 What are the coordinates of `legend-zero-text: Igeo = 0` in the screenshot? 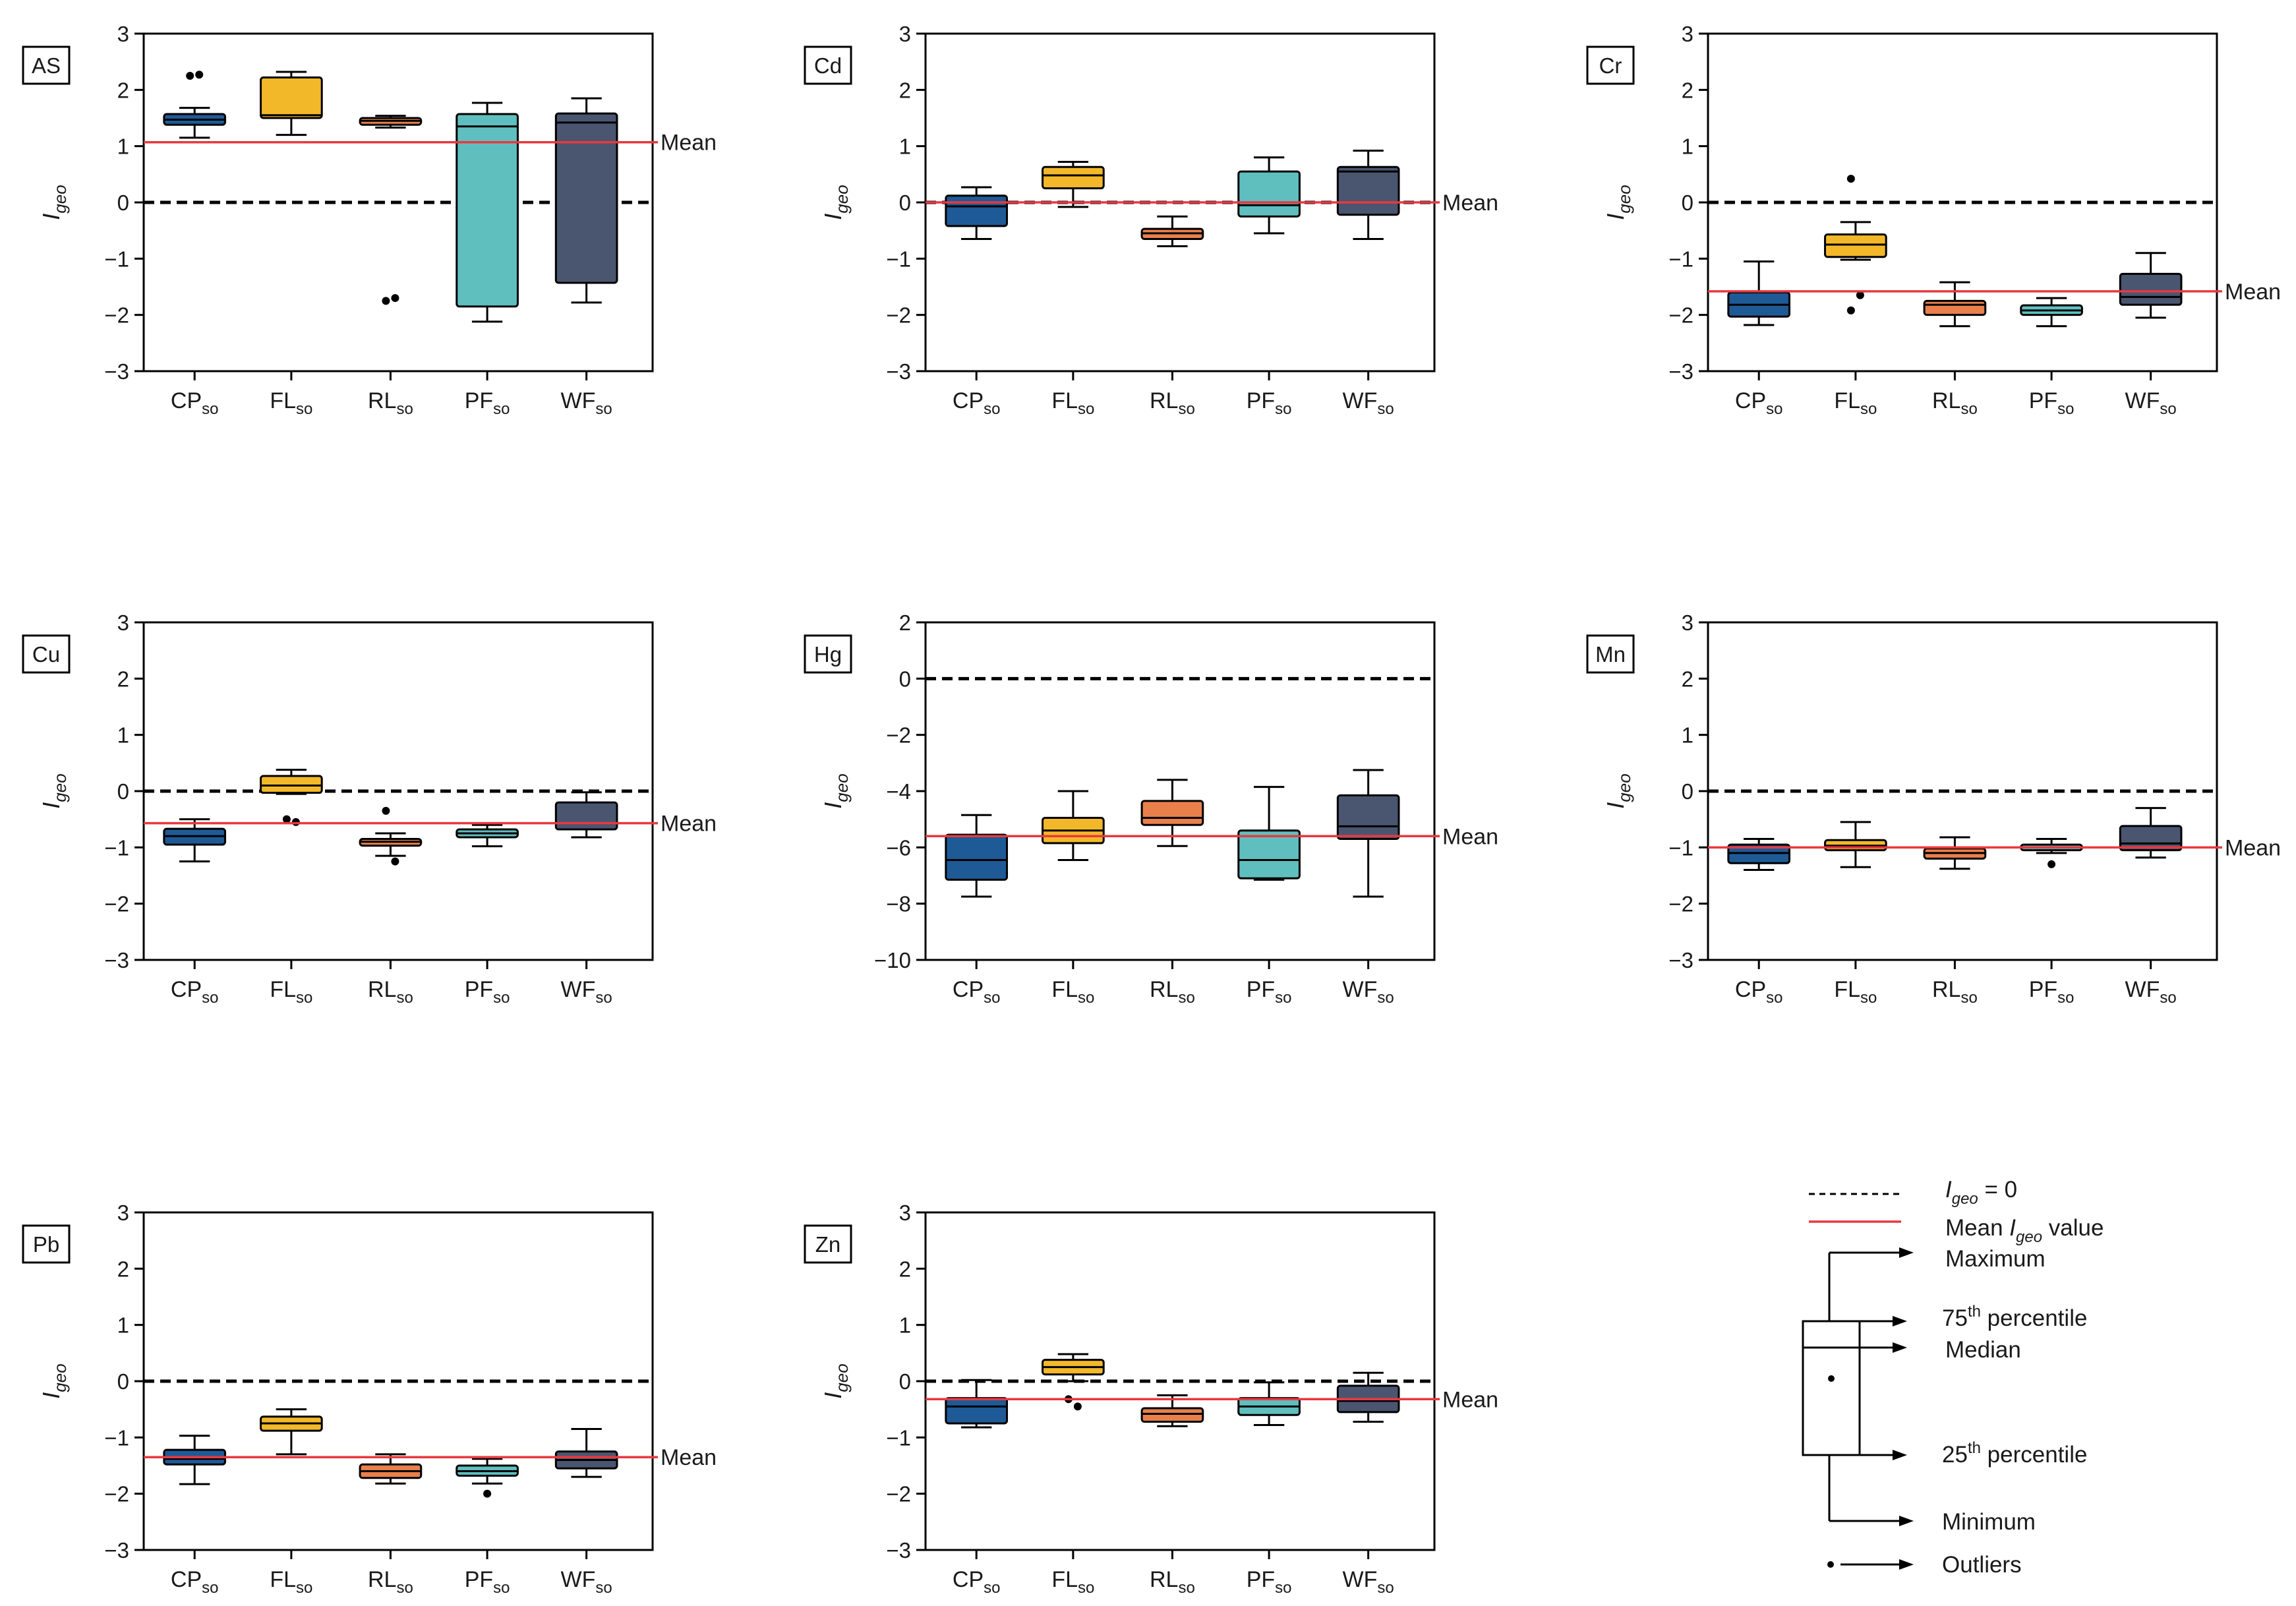 It's located at (1981, 1193).